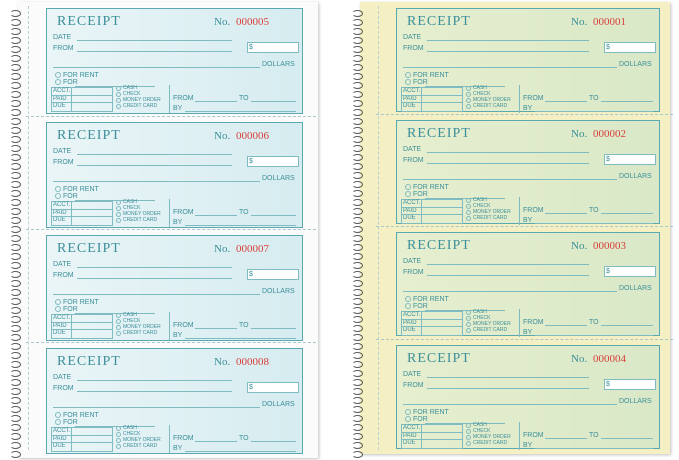  Describe the element at coordinates (431, 319) in the screenshot. I see `table-row` at that location.